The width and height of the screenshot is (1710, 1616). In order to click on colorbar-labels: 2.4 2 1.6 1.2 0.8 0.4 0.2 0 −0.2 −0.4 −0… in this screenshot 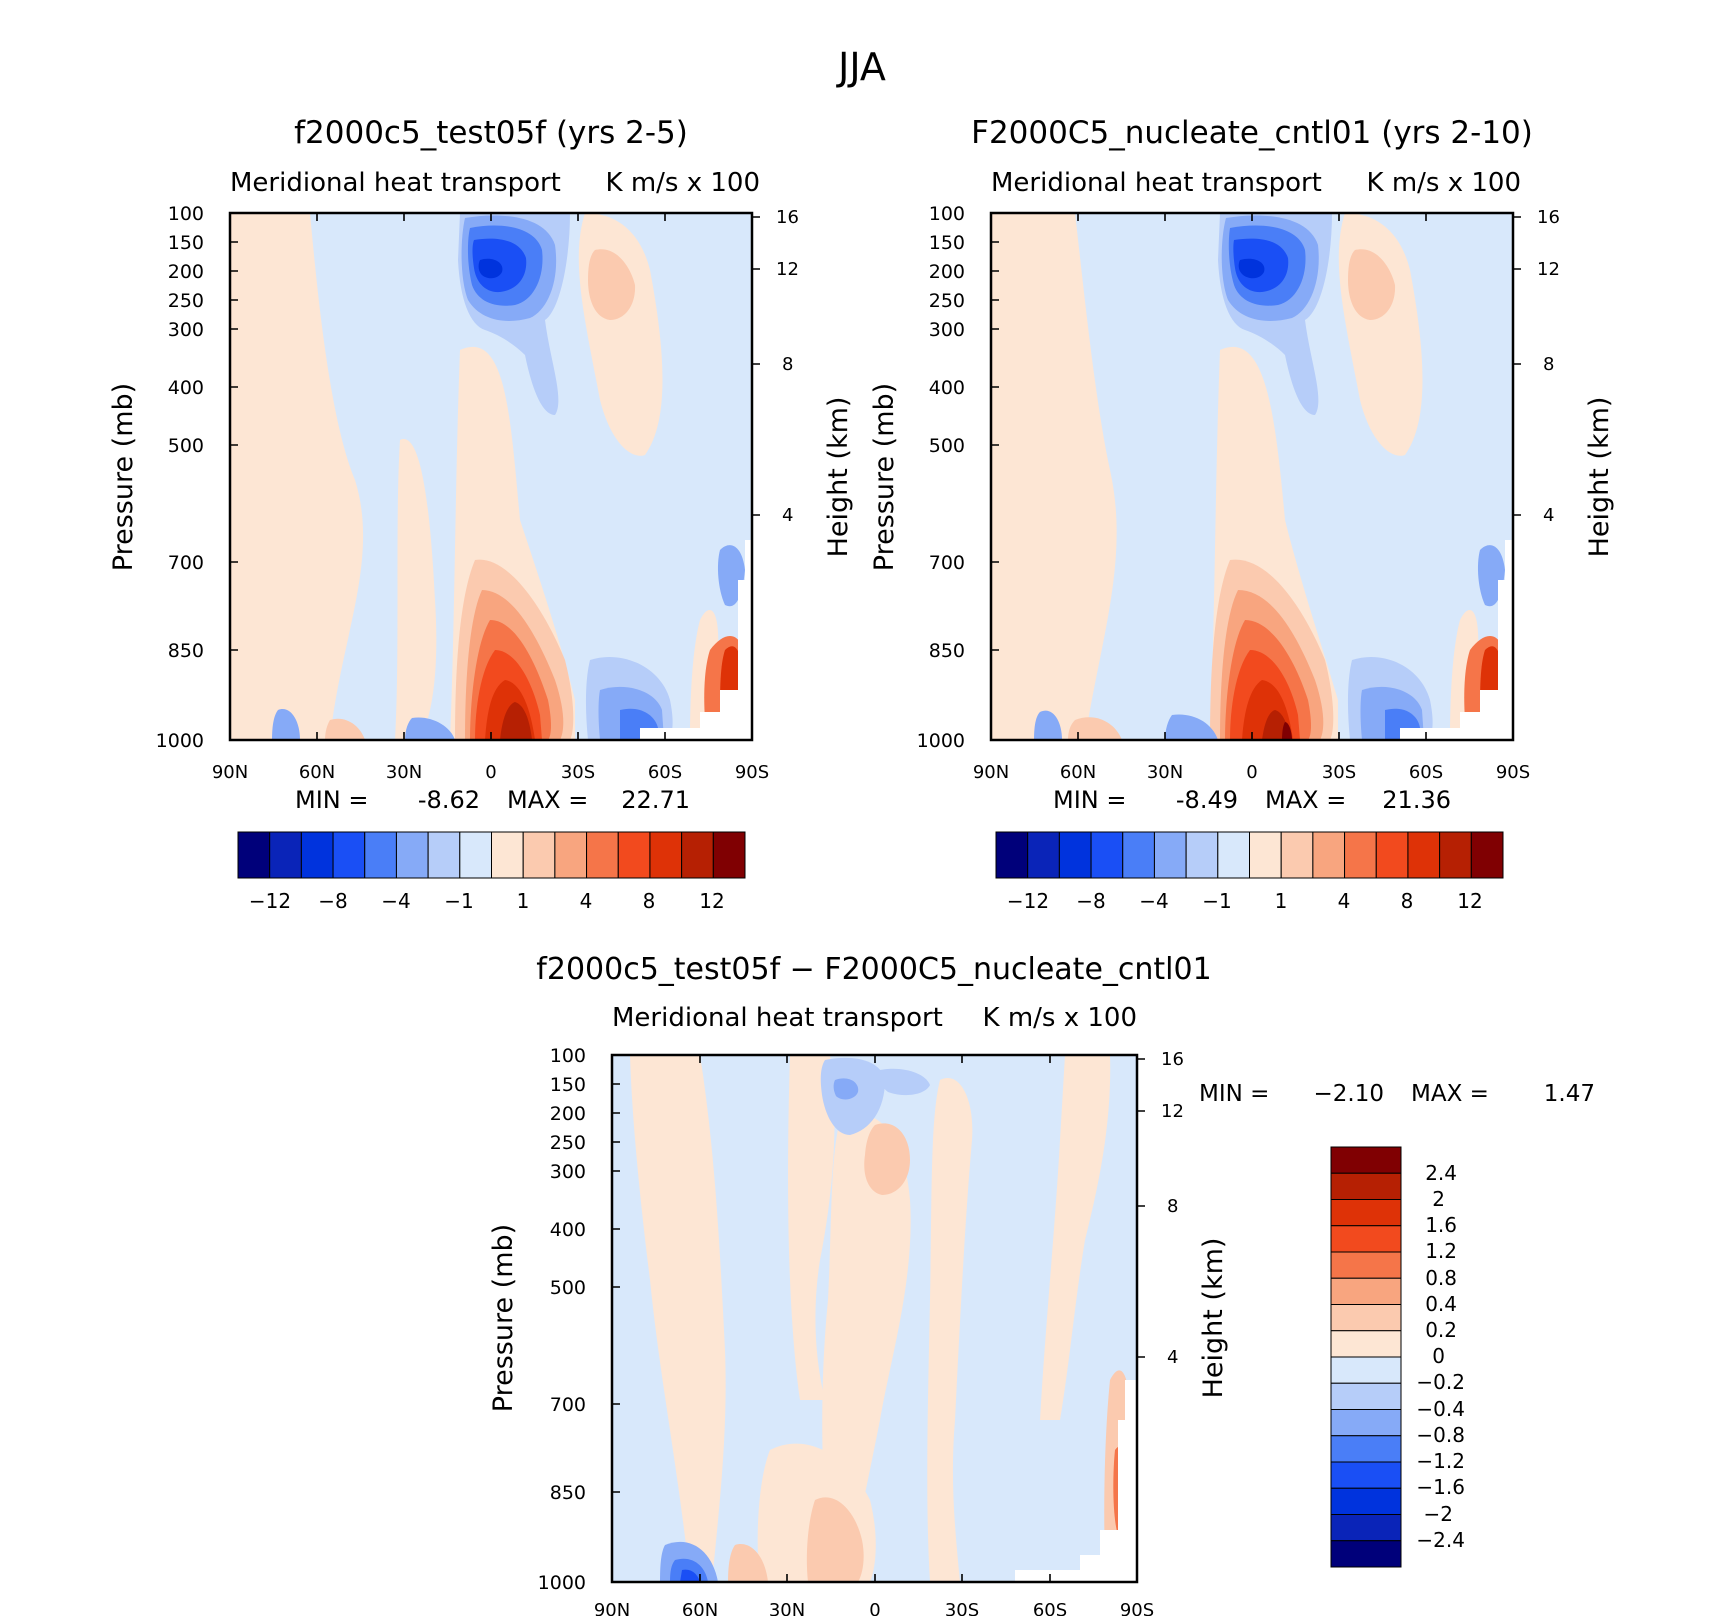, I will do `click(1440, 1356)`.